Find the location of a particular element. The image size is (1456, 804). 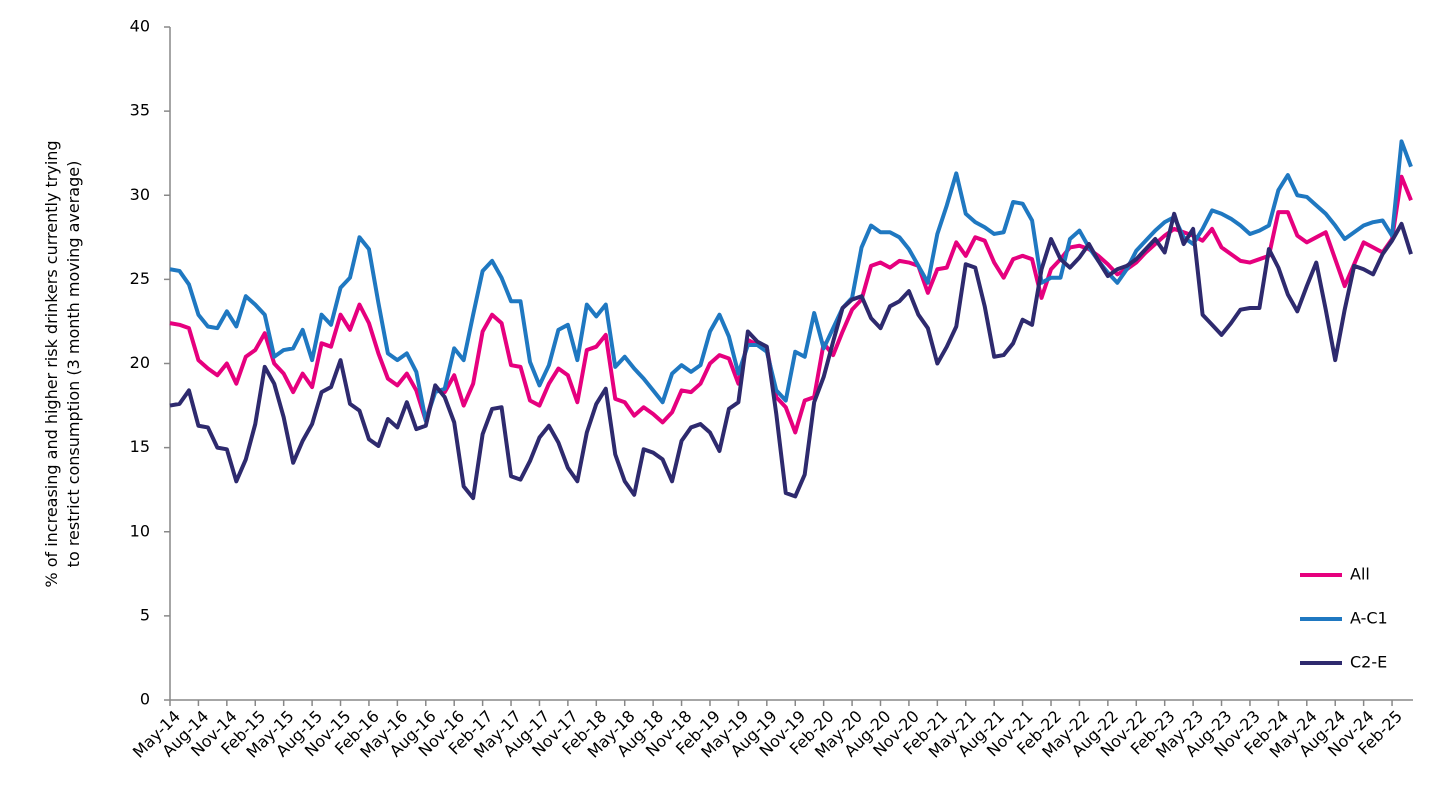

legend-label: A-C1 is located at coordinates (1369, 618).